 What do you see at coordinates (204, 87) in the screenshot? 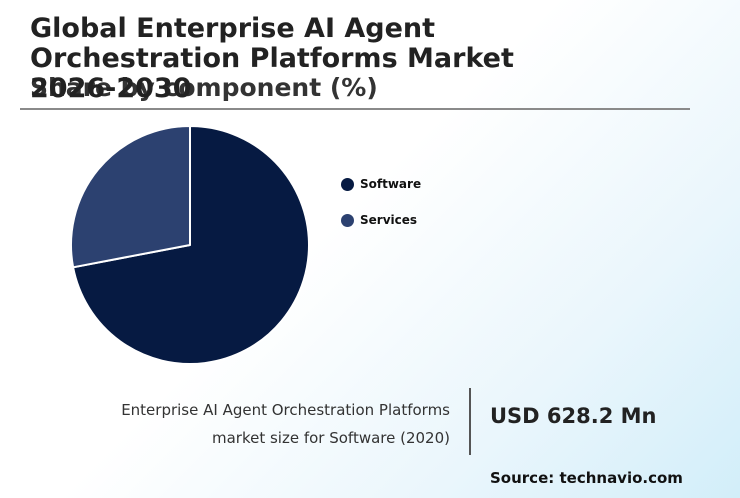
I see `chart-subtitle: Share by component (%)` at bounding box center [204, 87].